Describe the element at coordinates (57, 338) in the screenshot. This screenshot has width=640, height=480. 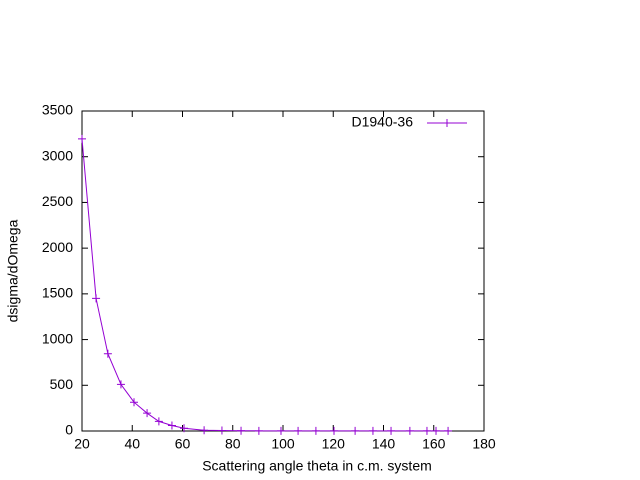
I see `y-tick-label: 1000` at that location.